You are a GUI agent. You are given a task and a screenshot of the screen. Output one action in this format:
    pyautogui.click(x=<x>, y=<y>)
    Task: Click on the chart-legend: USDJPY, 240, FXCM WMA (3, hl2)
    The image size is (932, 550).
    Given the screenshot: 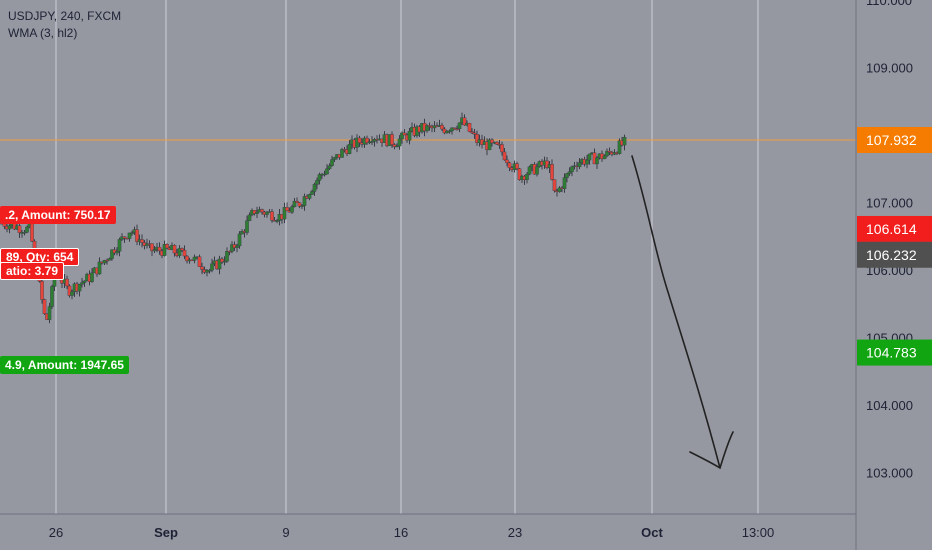 What is the action you would take?
    pyautogui.click(x=64, y=25)
    